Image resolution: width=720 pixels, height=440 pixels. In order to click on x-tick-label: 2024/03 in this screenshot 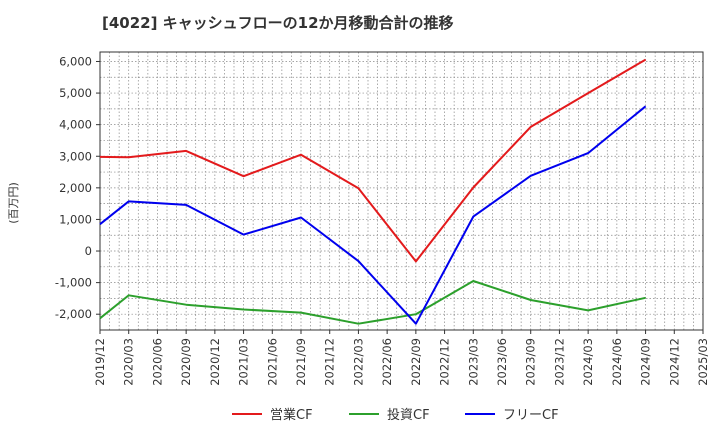, I will do `click(588, 362)`.